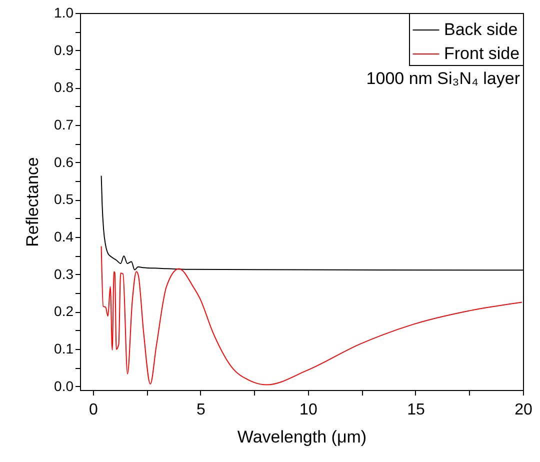 The width and height of the screenshot is (540, 462). What do you see at coordinates (201, 410) in the screenshot?
I see `x-tick-label: 5` at bounding box center [201, 410].